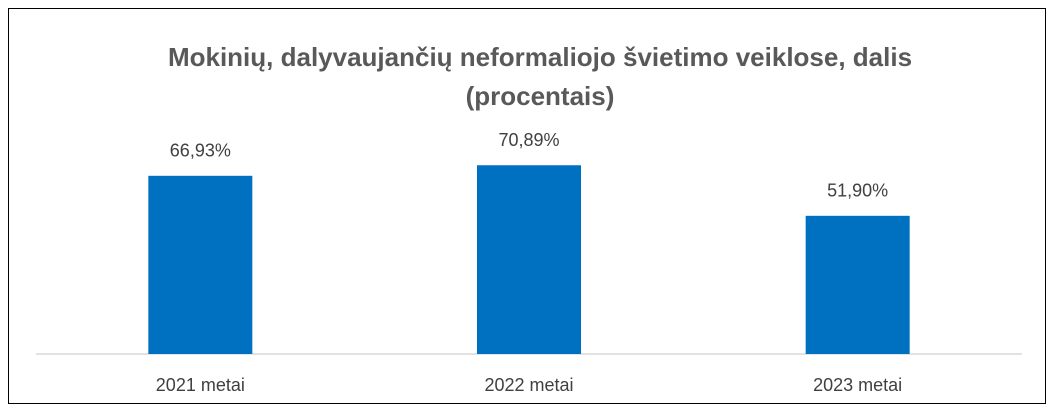 Image resolution: width=1056 pixels, height=412 pixels. What do you see at coordinates (200, 151) in the screenshot?
I see `data-label: 66,93%` at bounding box center [200, 151].